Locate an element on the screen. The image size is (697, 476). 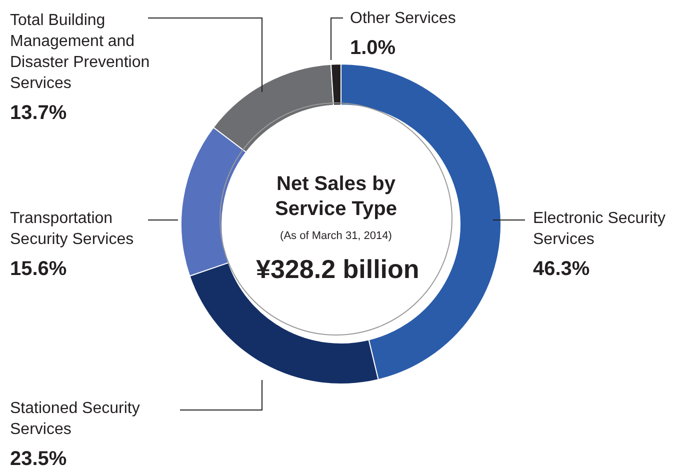
data-label: 13.7% is located at coordinates (39, 113).